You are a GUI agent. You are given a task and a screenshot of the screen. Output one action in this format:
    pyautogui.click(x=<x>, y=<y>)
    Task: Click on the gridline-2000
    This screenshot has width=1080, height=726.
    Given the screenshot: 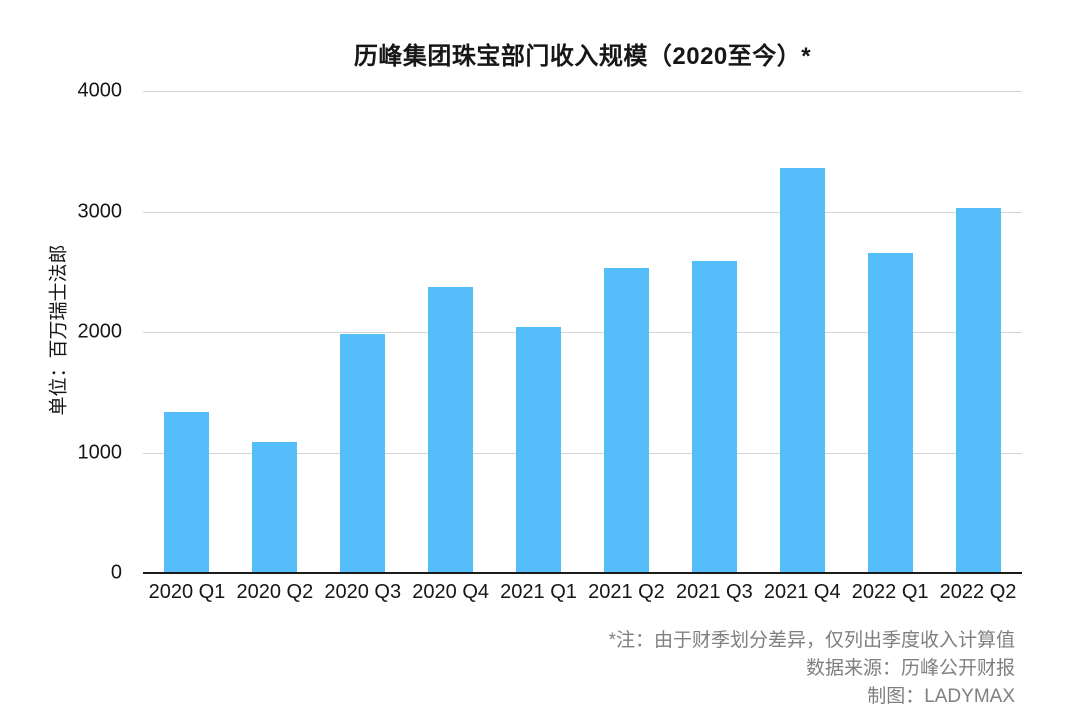 What is the action you would take?
    pyautogui.click(x=582, y=332)
    